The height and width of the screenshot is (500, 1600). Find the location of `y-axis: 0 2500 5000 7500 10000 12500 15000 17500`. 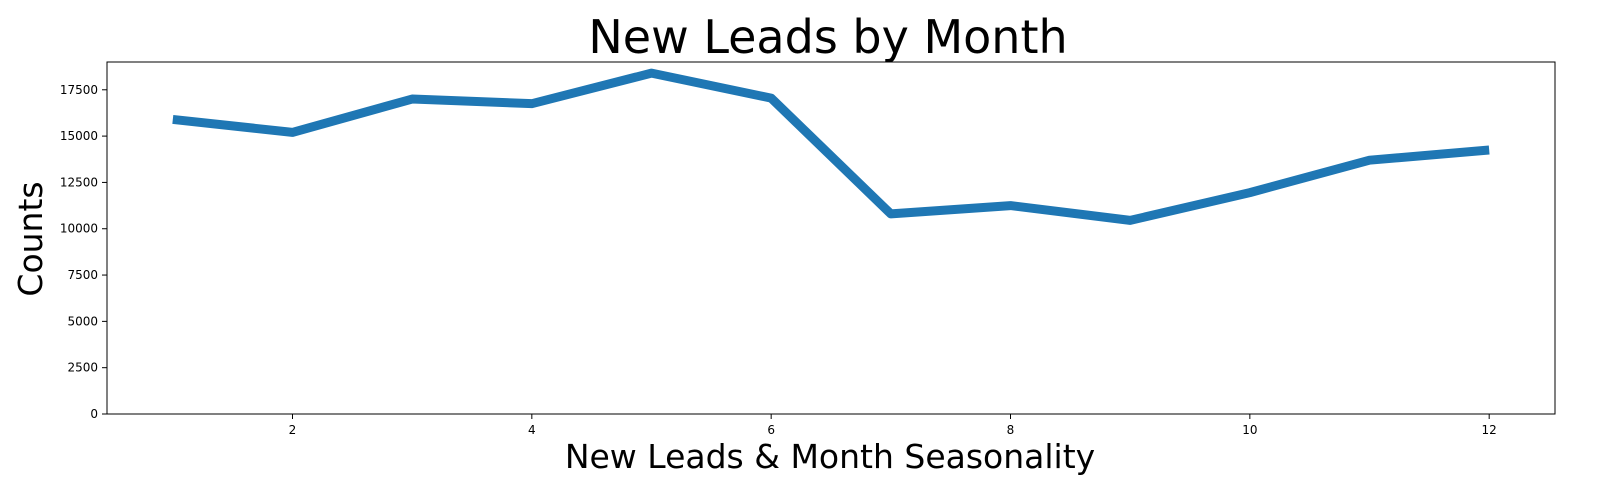

y-axis: 0 2500 5000 7500 10000 12500 15000 17500 is located at coordinates (83, 252).